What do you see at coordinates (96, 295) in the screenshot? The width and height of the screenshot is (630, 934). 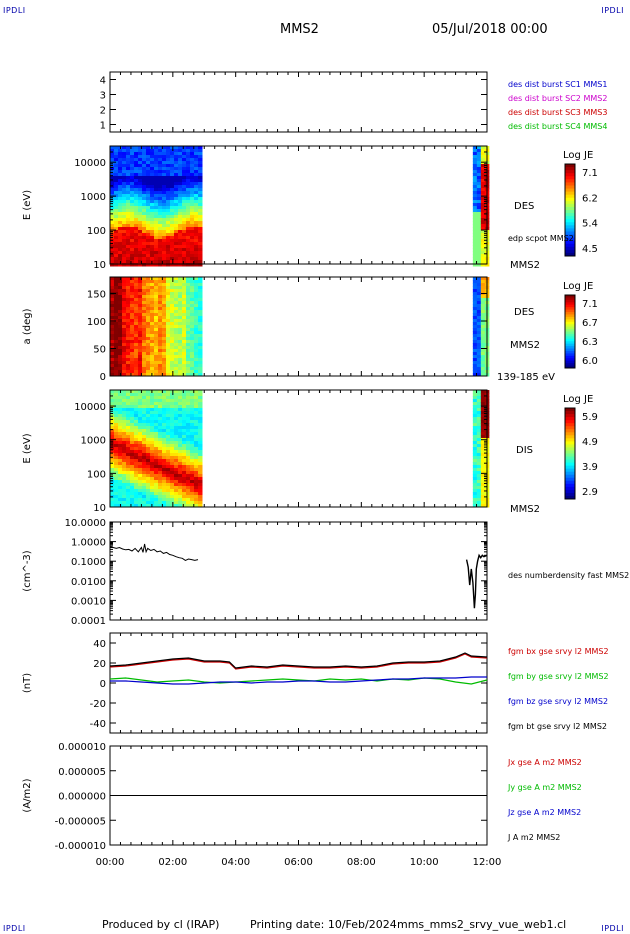 I see `y-tick-label: 150` at bounding box center [96, 295].